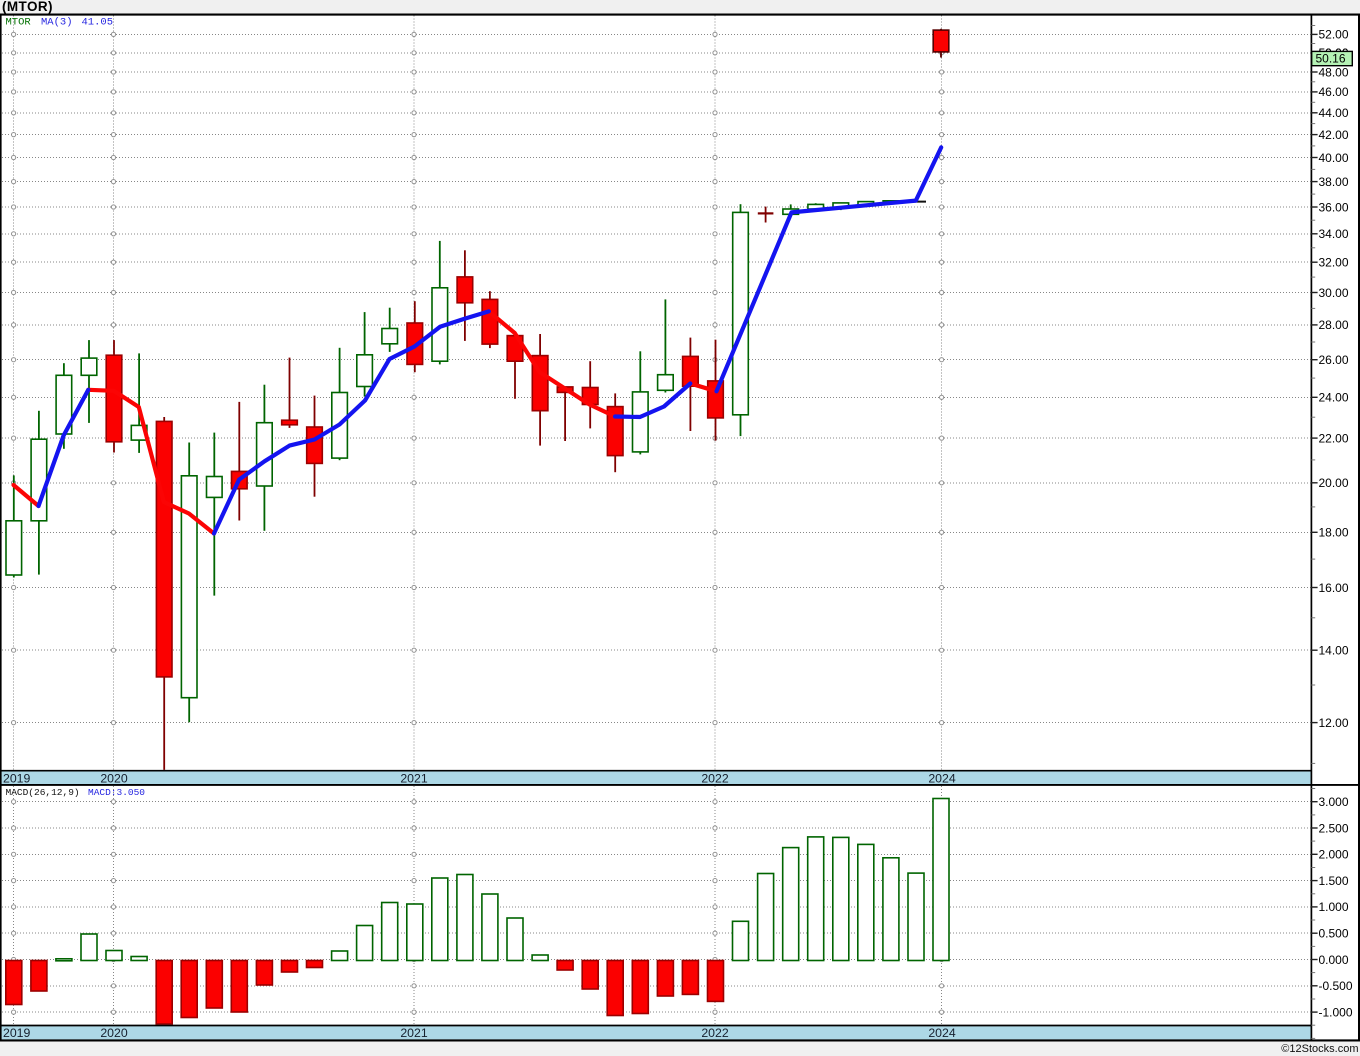 Image resolution: width=1360 pixels, height=1056 pixels. Describe the element at coordinates (27, 7) in the screenshot. I see `svg-text: (MTOR)` at that location.